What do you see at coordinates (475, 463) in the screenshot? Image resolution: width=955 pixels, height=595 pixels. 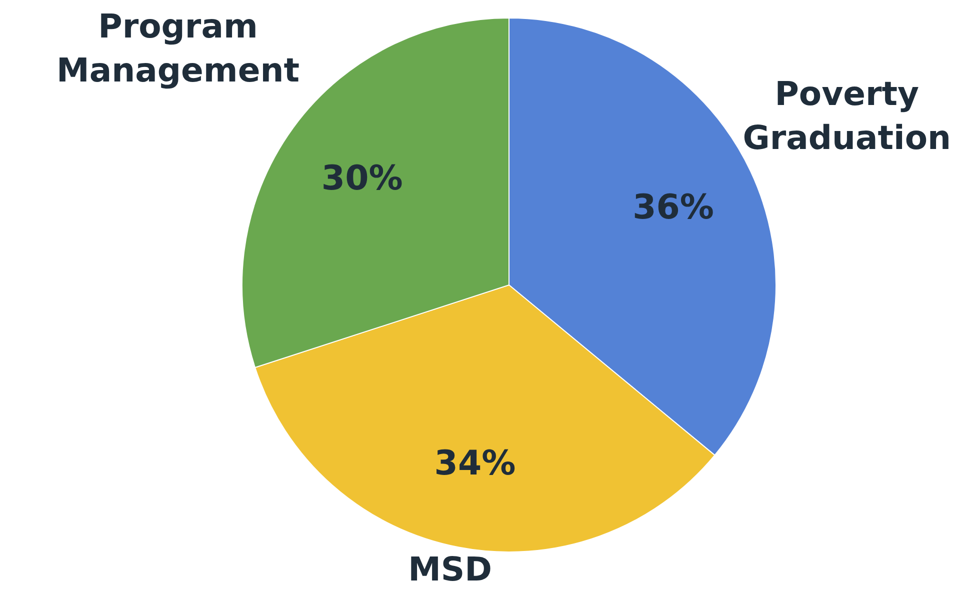 I see `data-label: 34%` at bounding box center [475, 463].